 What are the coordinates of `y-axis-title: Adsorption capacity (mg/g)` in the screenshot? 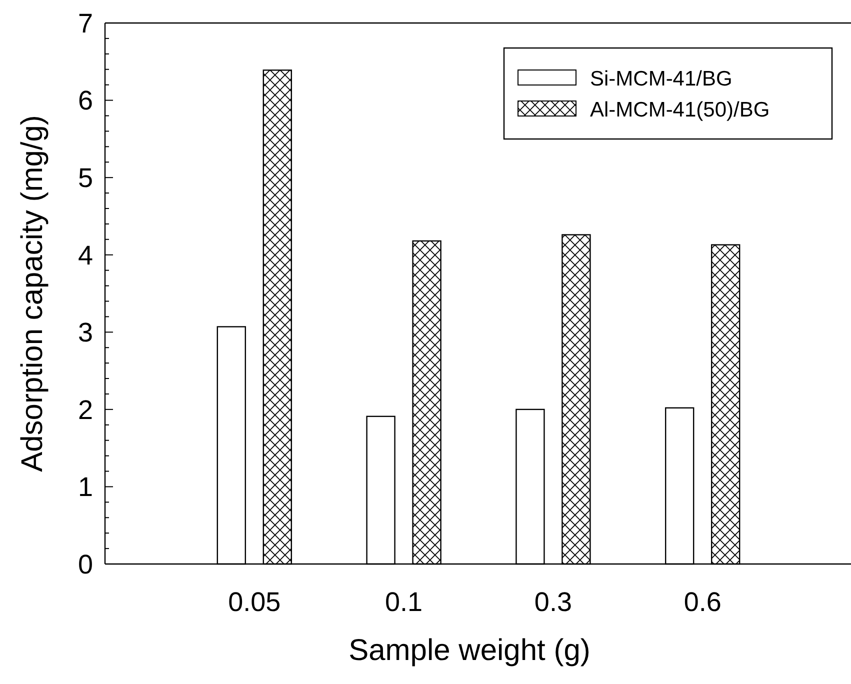 It's located at (32, 293).